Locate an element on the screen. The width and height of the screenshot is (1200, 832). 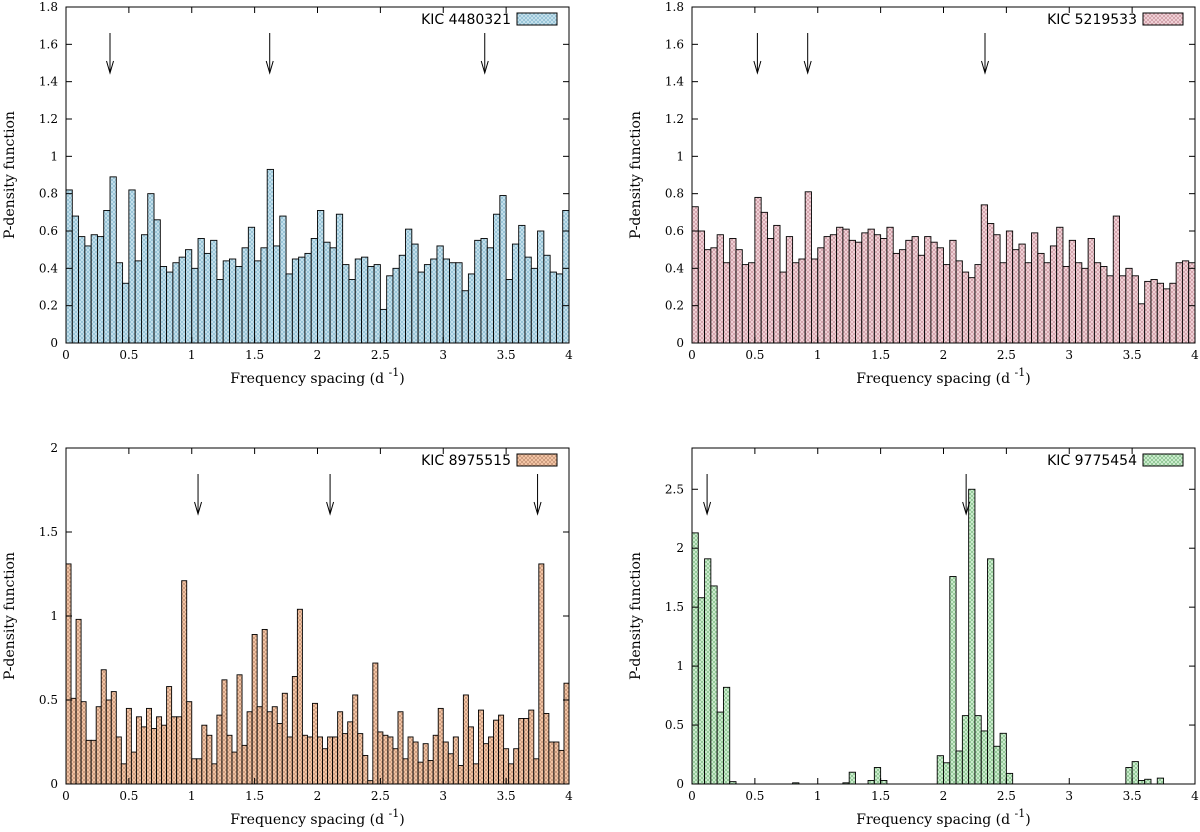
y-tick-label: 0.4 is located at coordinates (48, 268).